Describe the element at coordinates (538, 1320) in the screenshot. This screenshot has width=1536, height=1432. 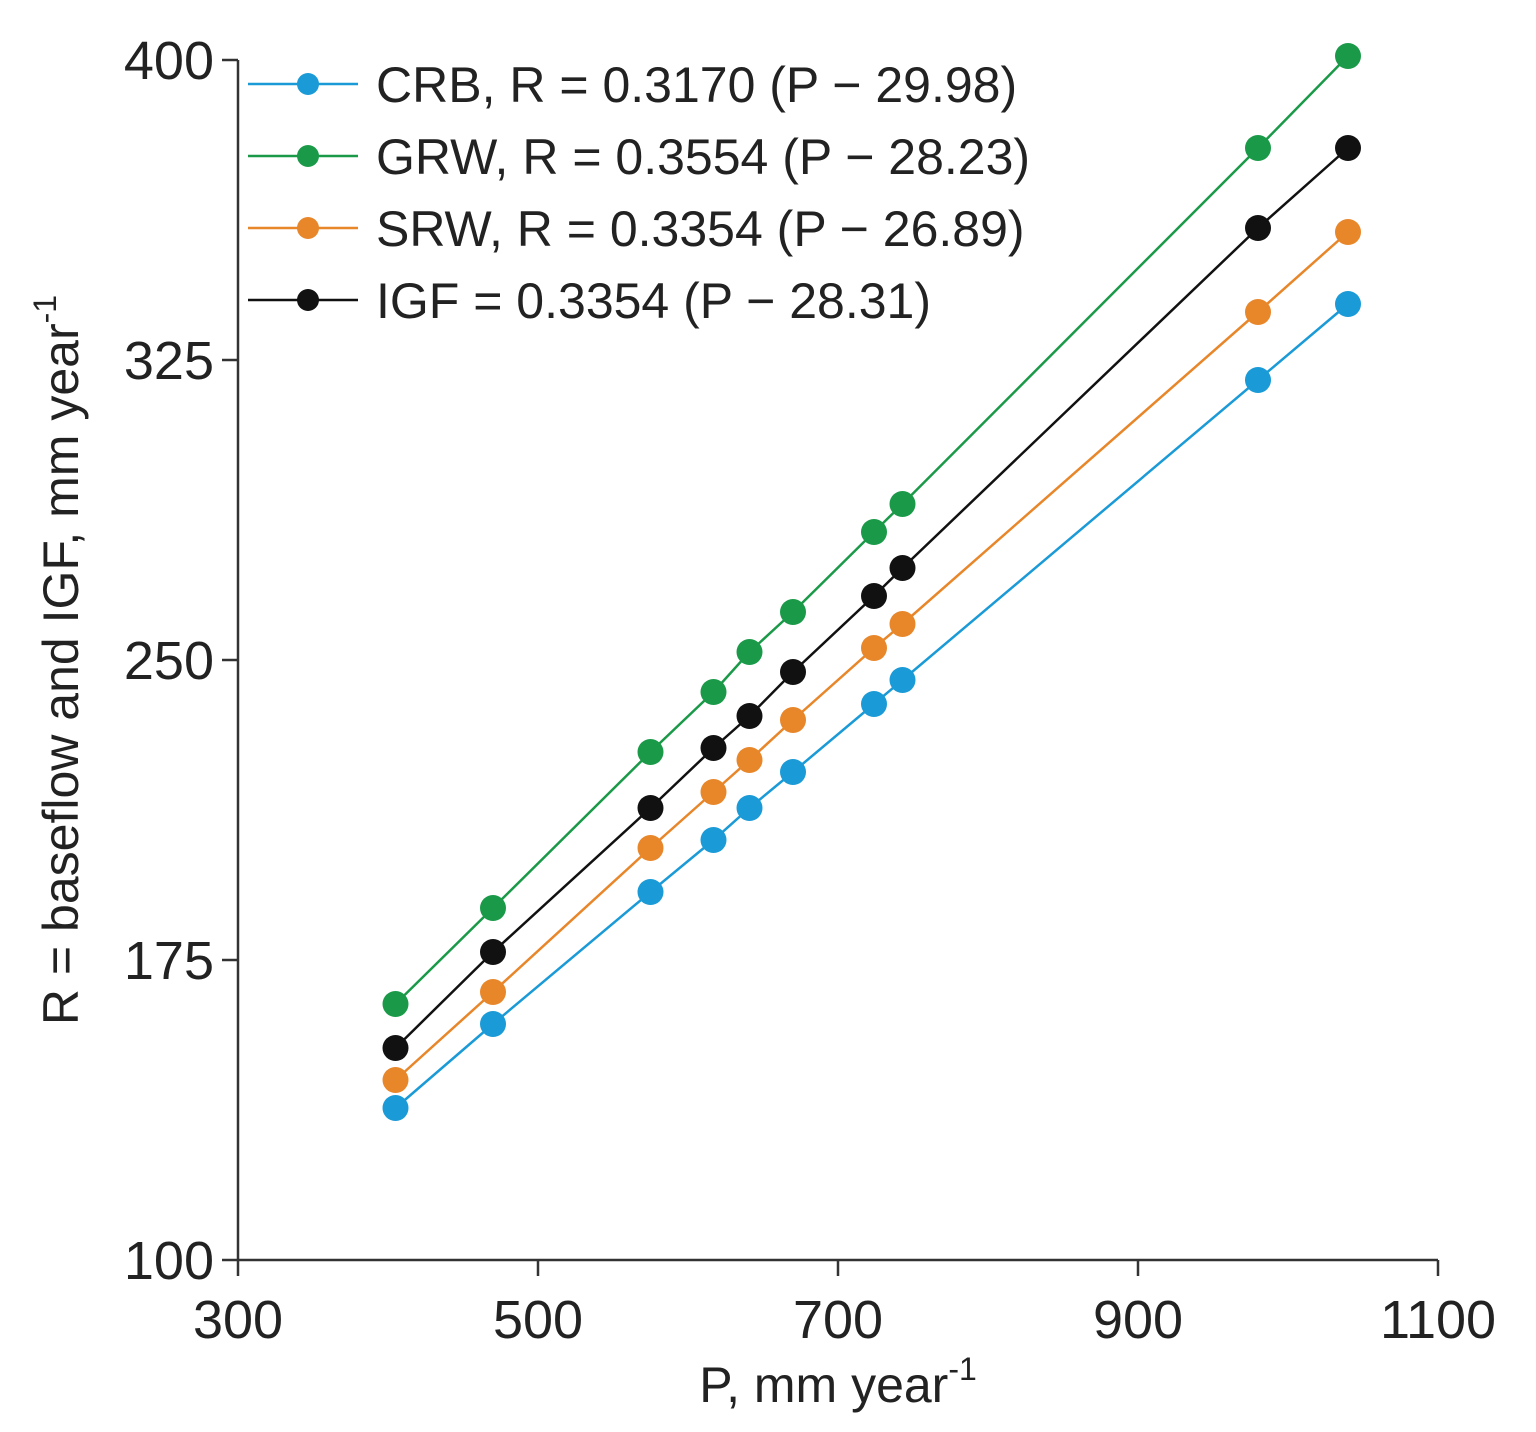
I see `x-tick-label-1: 500` at that location.